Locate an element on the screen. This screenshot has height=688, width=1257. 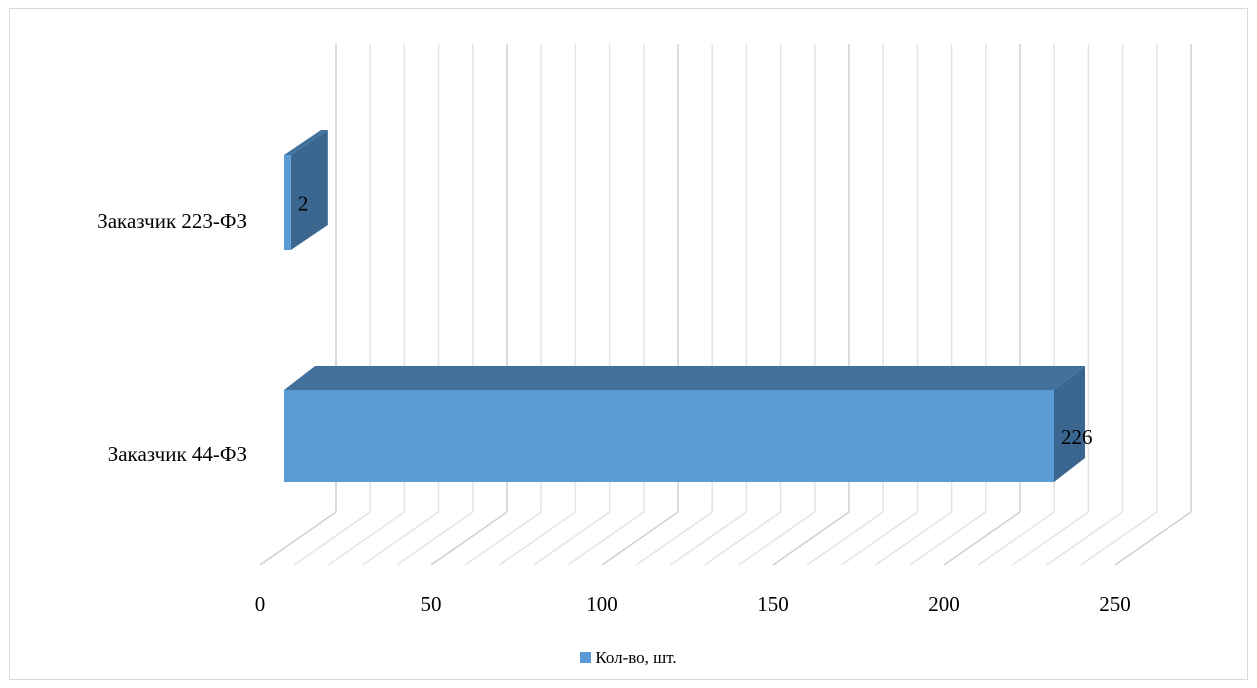
x-tick-label: 100 is located at coordinates (602, 604).